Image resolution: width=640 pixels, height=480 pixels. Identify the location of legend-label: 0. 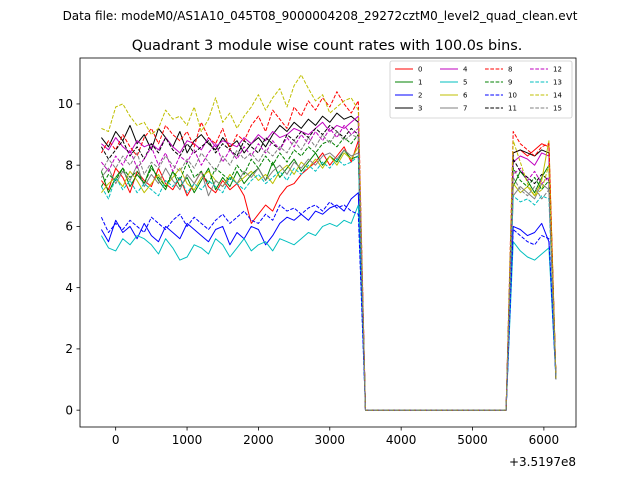
(420, 70).